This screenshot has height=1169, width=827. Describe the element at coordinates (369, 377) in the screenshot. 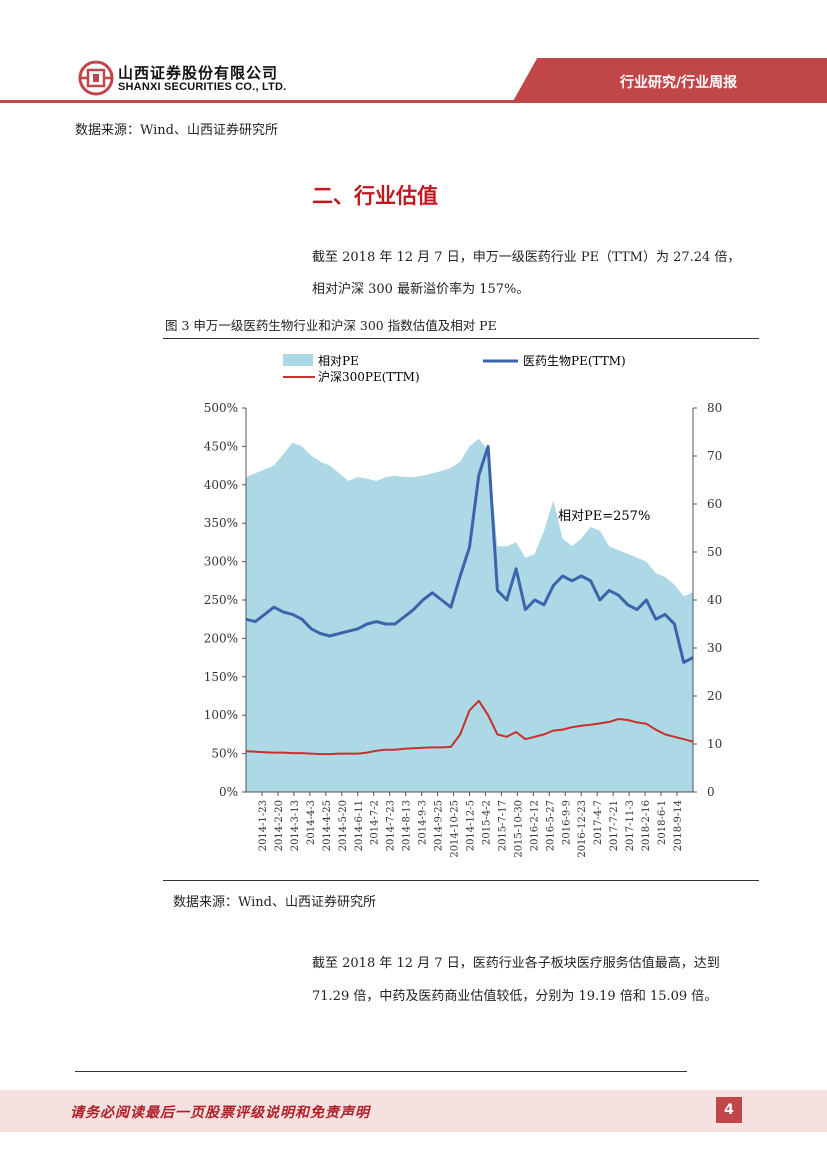

I see `legend-label-hs300: 沪深300PE(TTM)` at that location.